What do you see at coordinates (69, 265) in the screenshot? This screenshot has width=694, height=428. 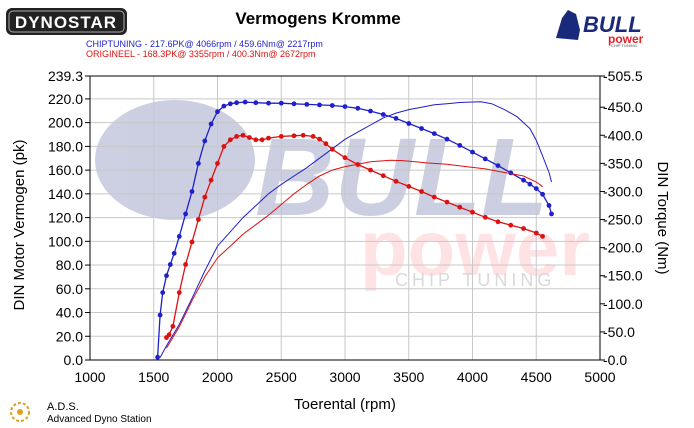 I see `y-left-tick-label: 80.0` at bounding box center [69, 265].